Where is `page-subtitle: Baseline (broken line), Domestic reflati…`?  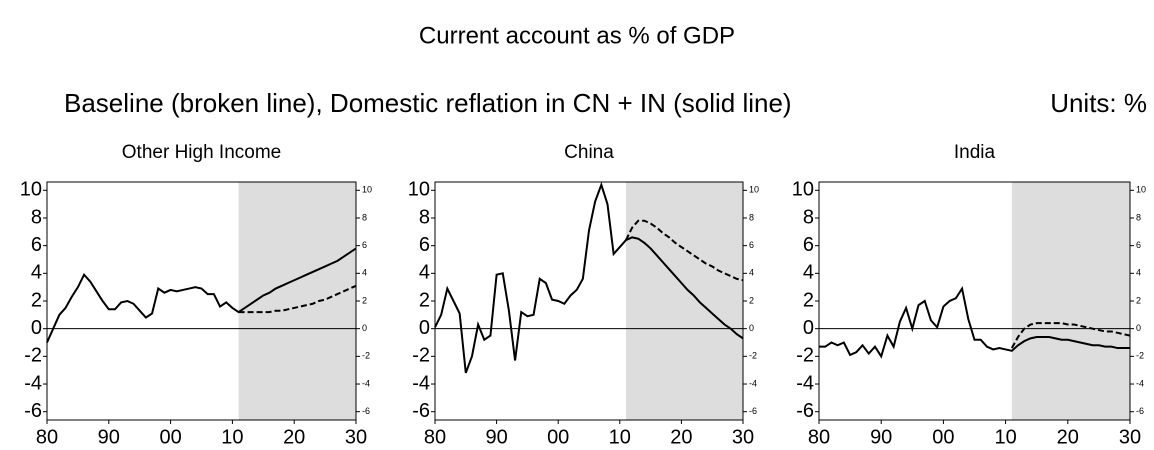
page-subtitle: Baseline (broken line), Domestic reflati… is located at coordinates (428, 103).